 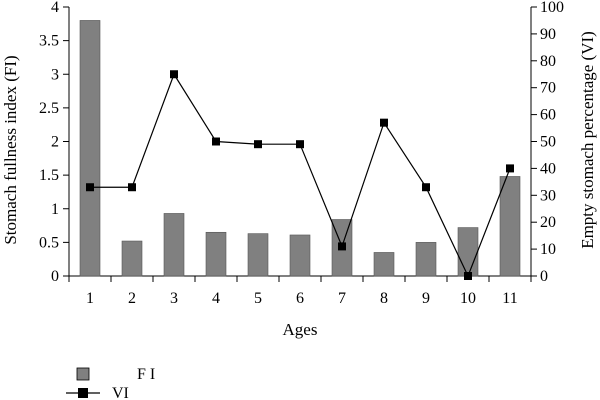 What do you see at coordinates (55, 8) in the screenshot?
I see `left-y-tick-label: 4` at bounding box center [55, 8].